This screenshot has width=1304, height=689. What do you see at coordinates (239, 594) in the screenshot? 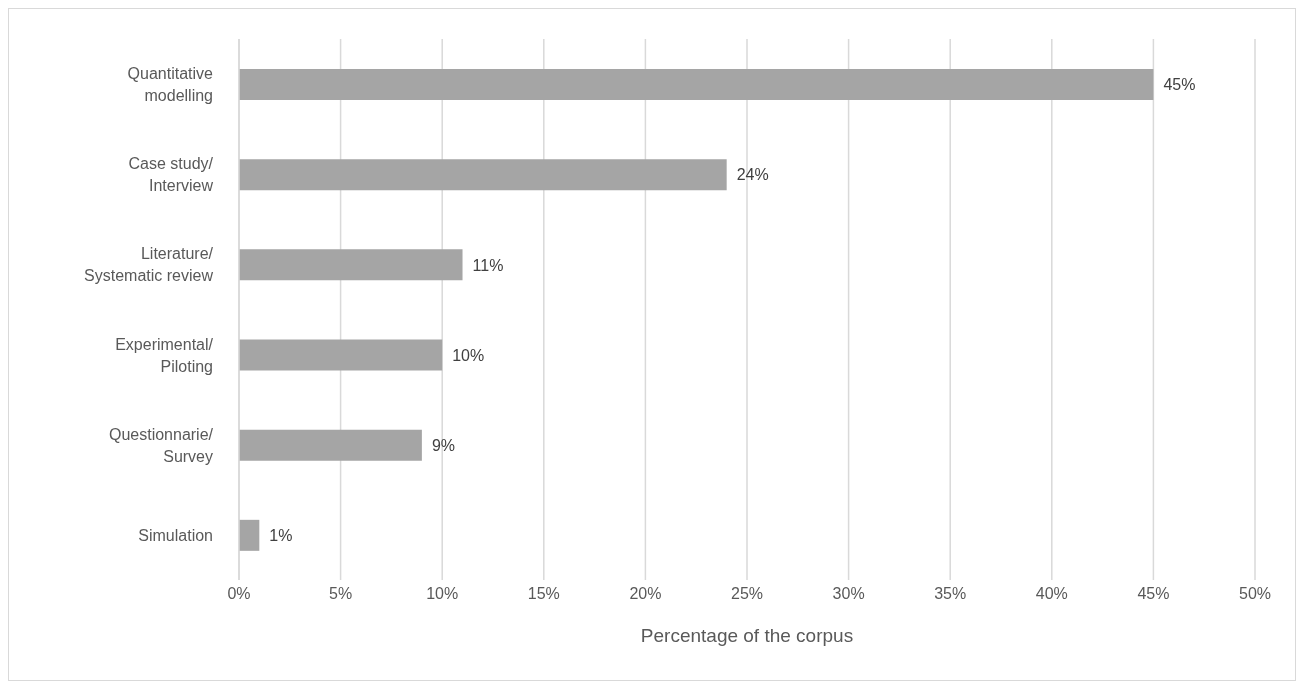
I see `x-tick-label: 0%` at bounding box center [239, 594].